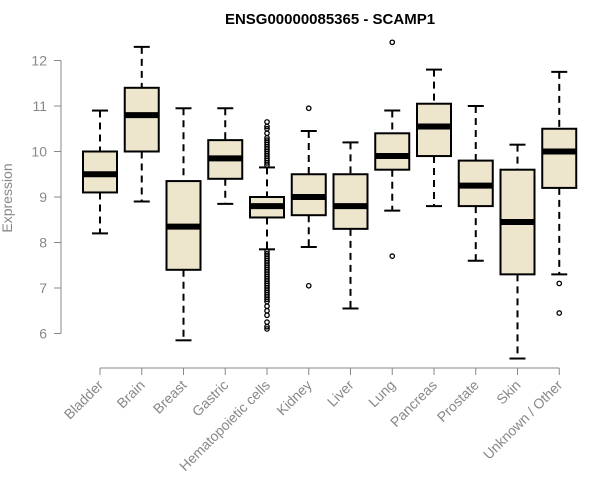  What do you see at coordinates (7, 197) in the screenshot?
I see `y-axis-label: Expression` at bounding box center [7, 197].